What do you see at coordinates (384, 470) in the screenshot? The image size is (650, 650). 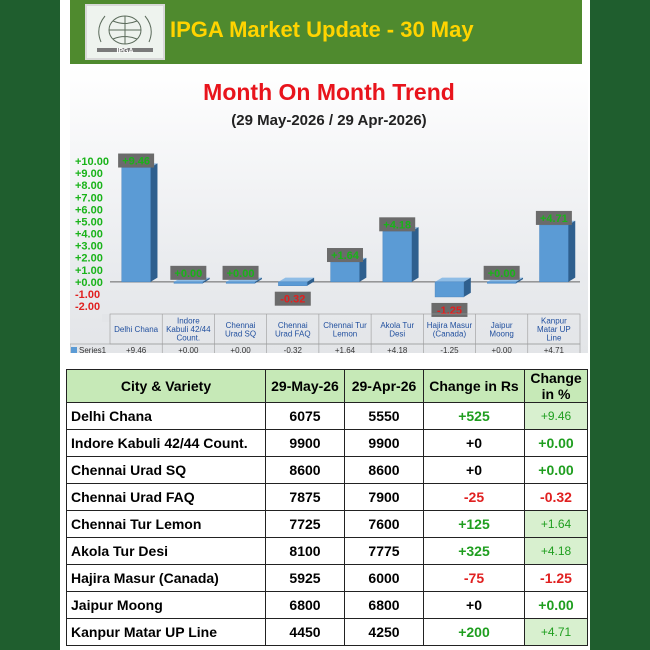 I see `cell-apr: 8600` at bounding box center [384, 470].